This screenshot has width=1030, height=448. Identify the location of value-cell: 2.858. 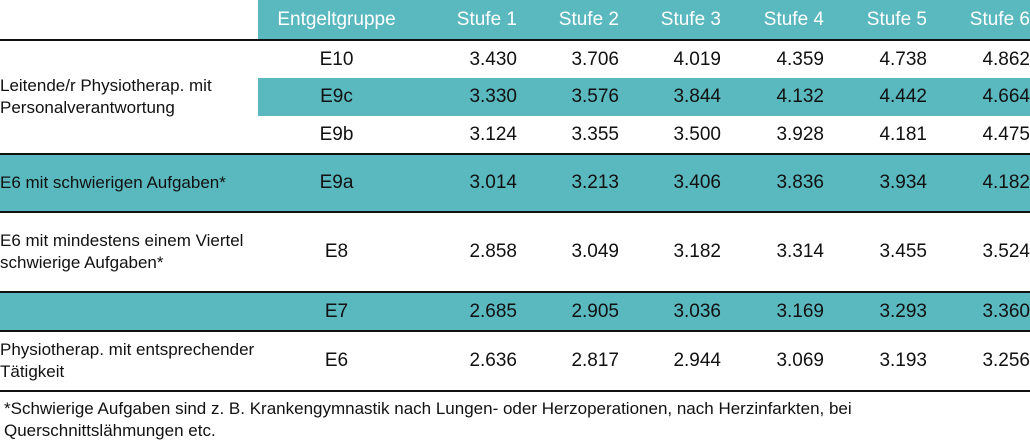
(466, 251).